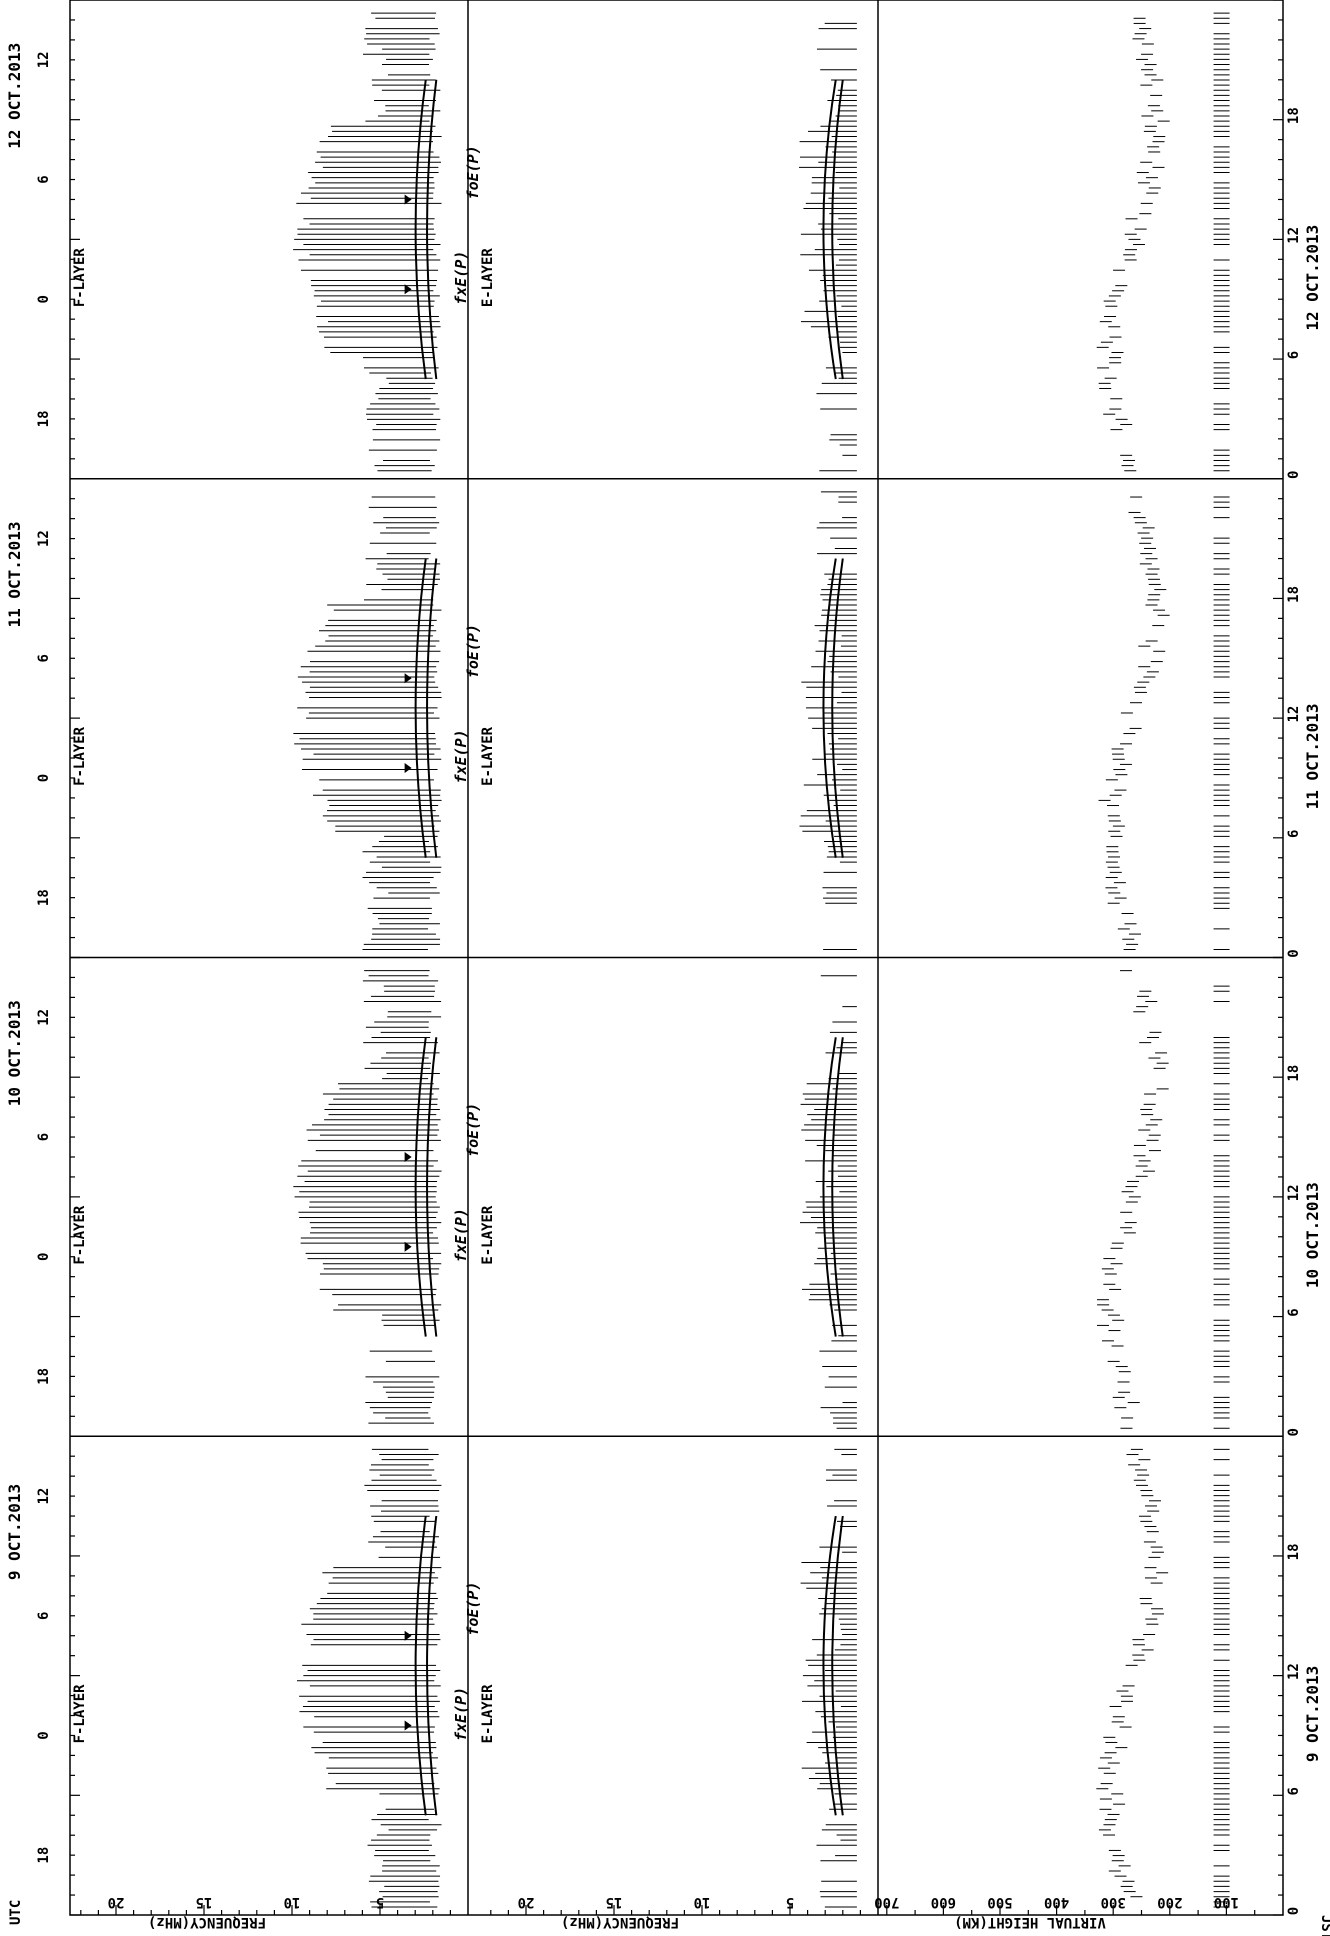  What do you see at coordinates (943, 1902) in the screenshot?
I see `height-tick-label: 600` at bounding box center [943, 1902].